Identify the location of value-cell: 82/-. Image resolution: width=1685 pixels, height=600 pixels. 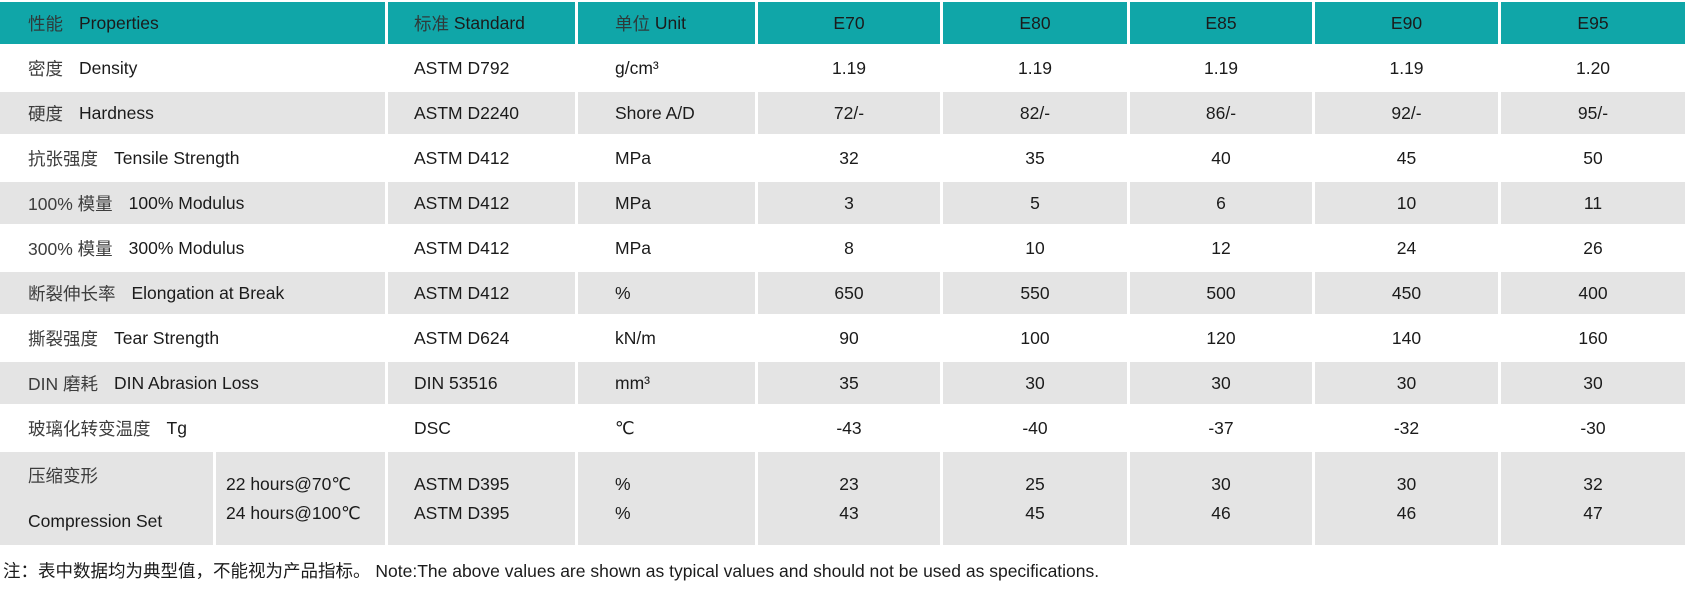
(1035, 113).